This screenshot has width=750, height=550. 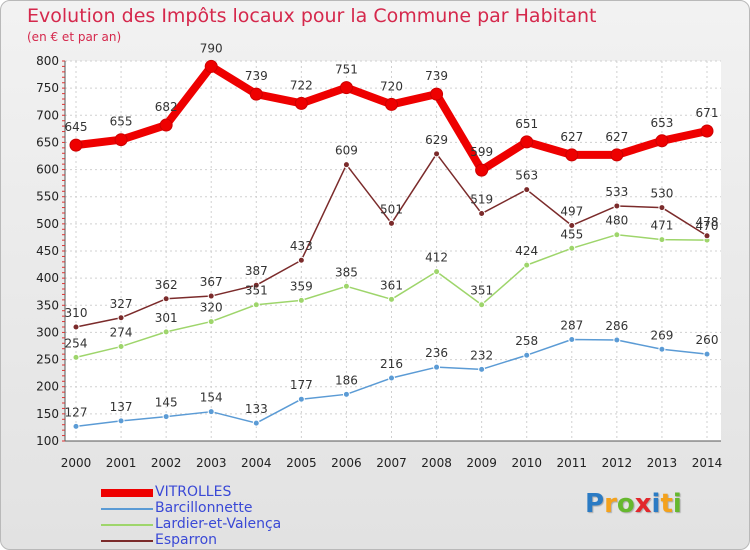 What do you see at coordinates (661, 194) in the screenshot?
I see `data-label: 530` at bounding box center [661, 194].